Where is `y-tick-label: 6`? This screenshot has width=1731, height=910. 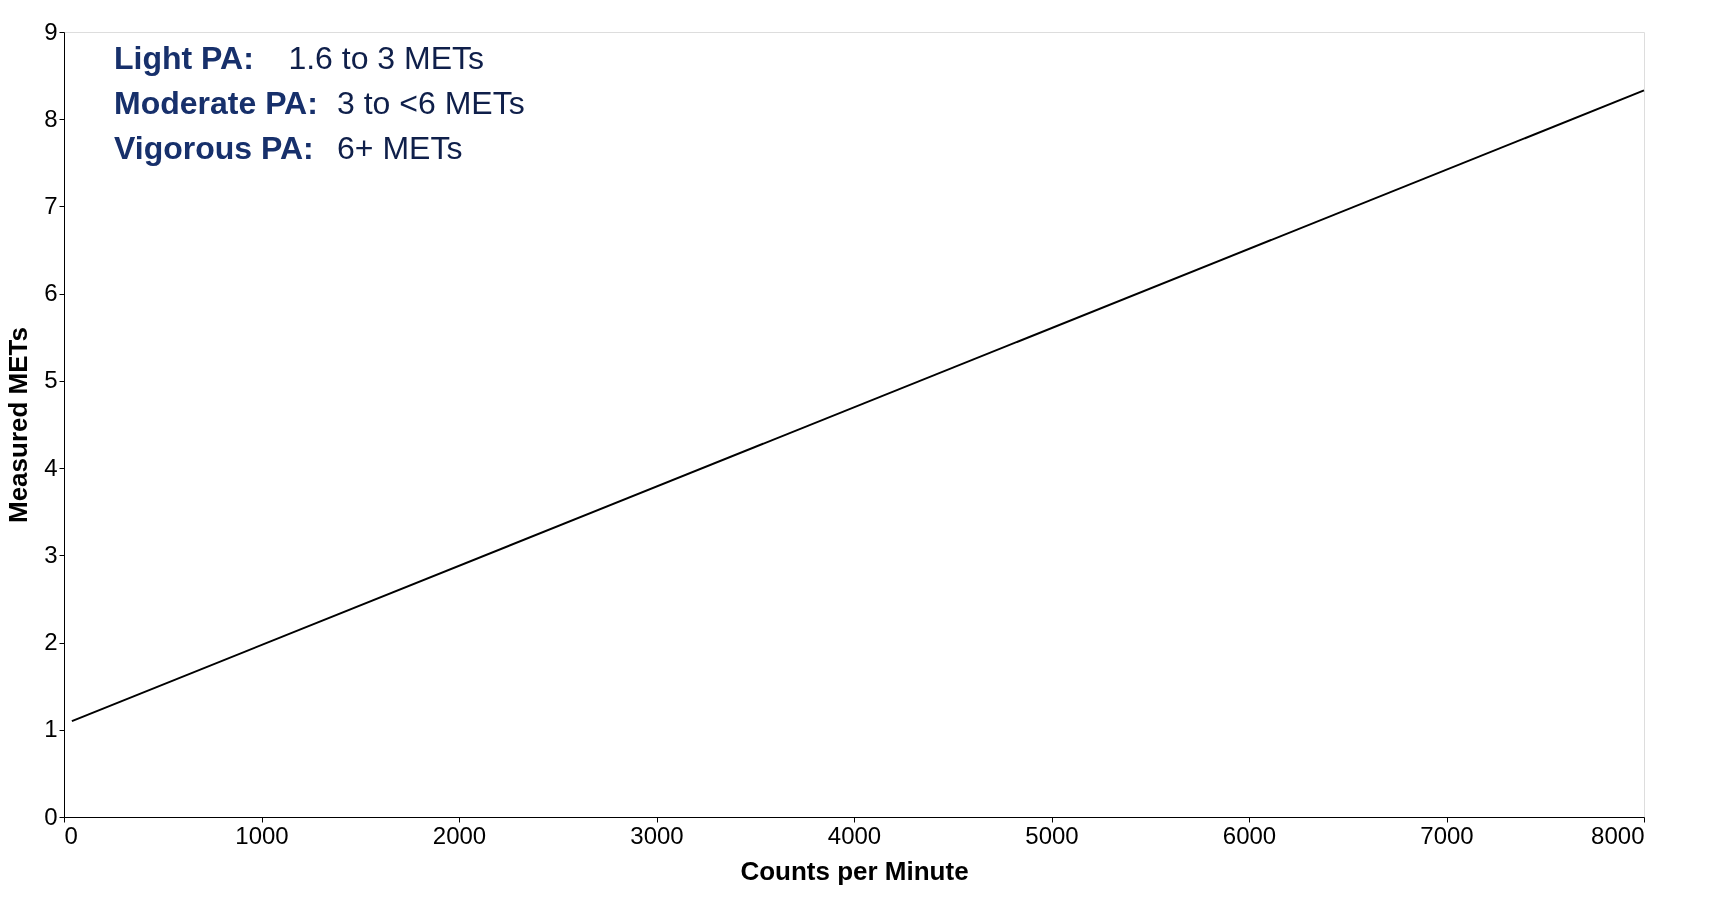
y-tick-label: 6 is located at coordinates (51, 293).